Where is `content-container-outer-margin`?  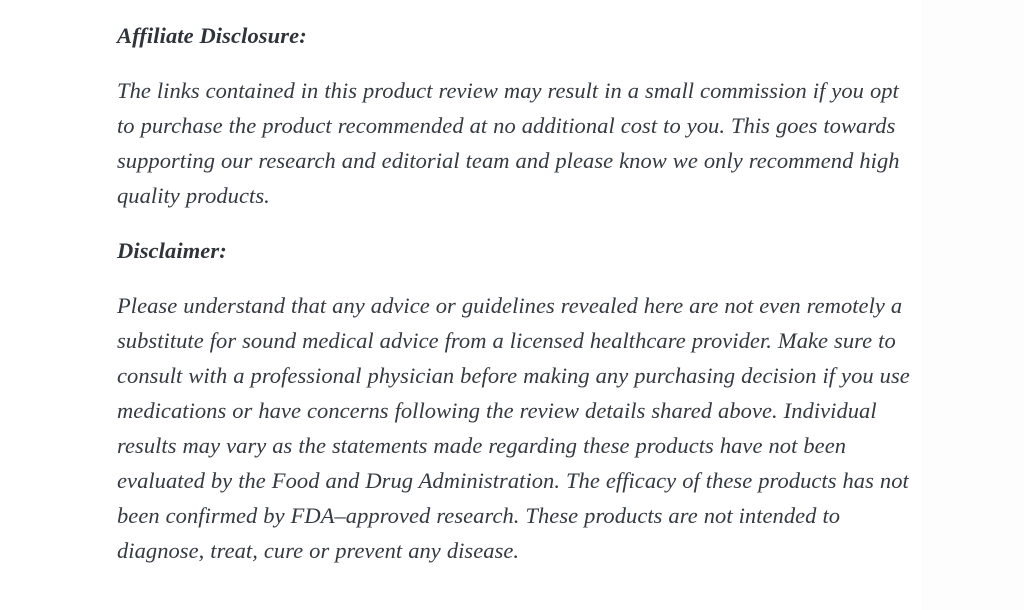 content-container-outer-margin is located at coordinates (973, 305).